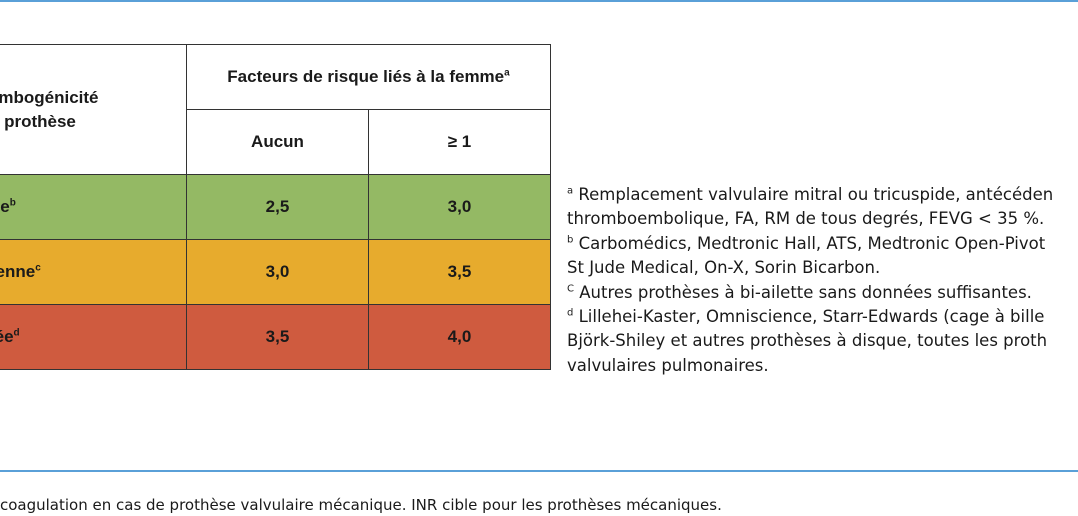  I want to click on table-row: loyennec 3,0 3,5, so click(275, 272).